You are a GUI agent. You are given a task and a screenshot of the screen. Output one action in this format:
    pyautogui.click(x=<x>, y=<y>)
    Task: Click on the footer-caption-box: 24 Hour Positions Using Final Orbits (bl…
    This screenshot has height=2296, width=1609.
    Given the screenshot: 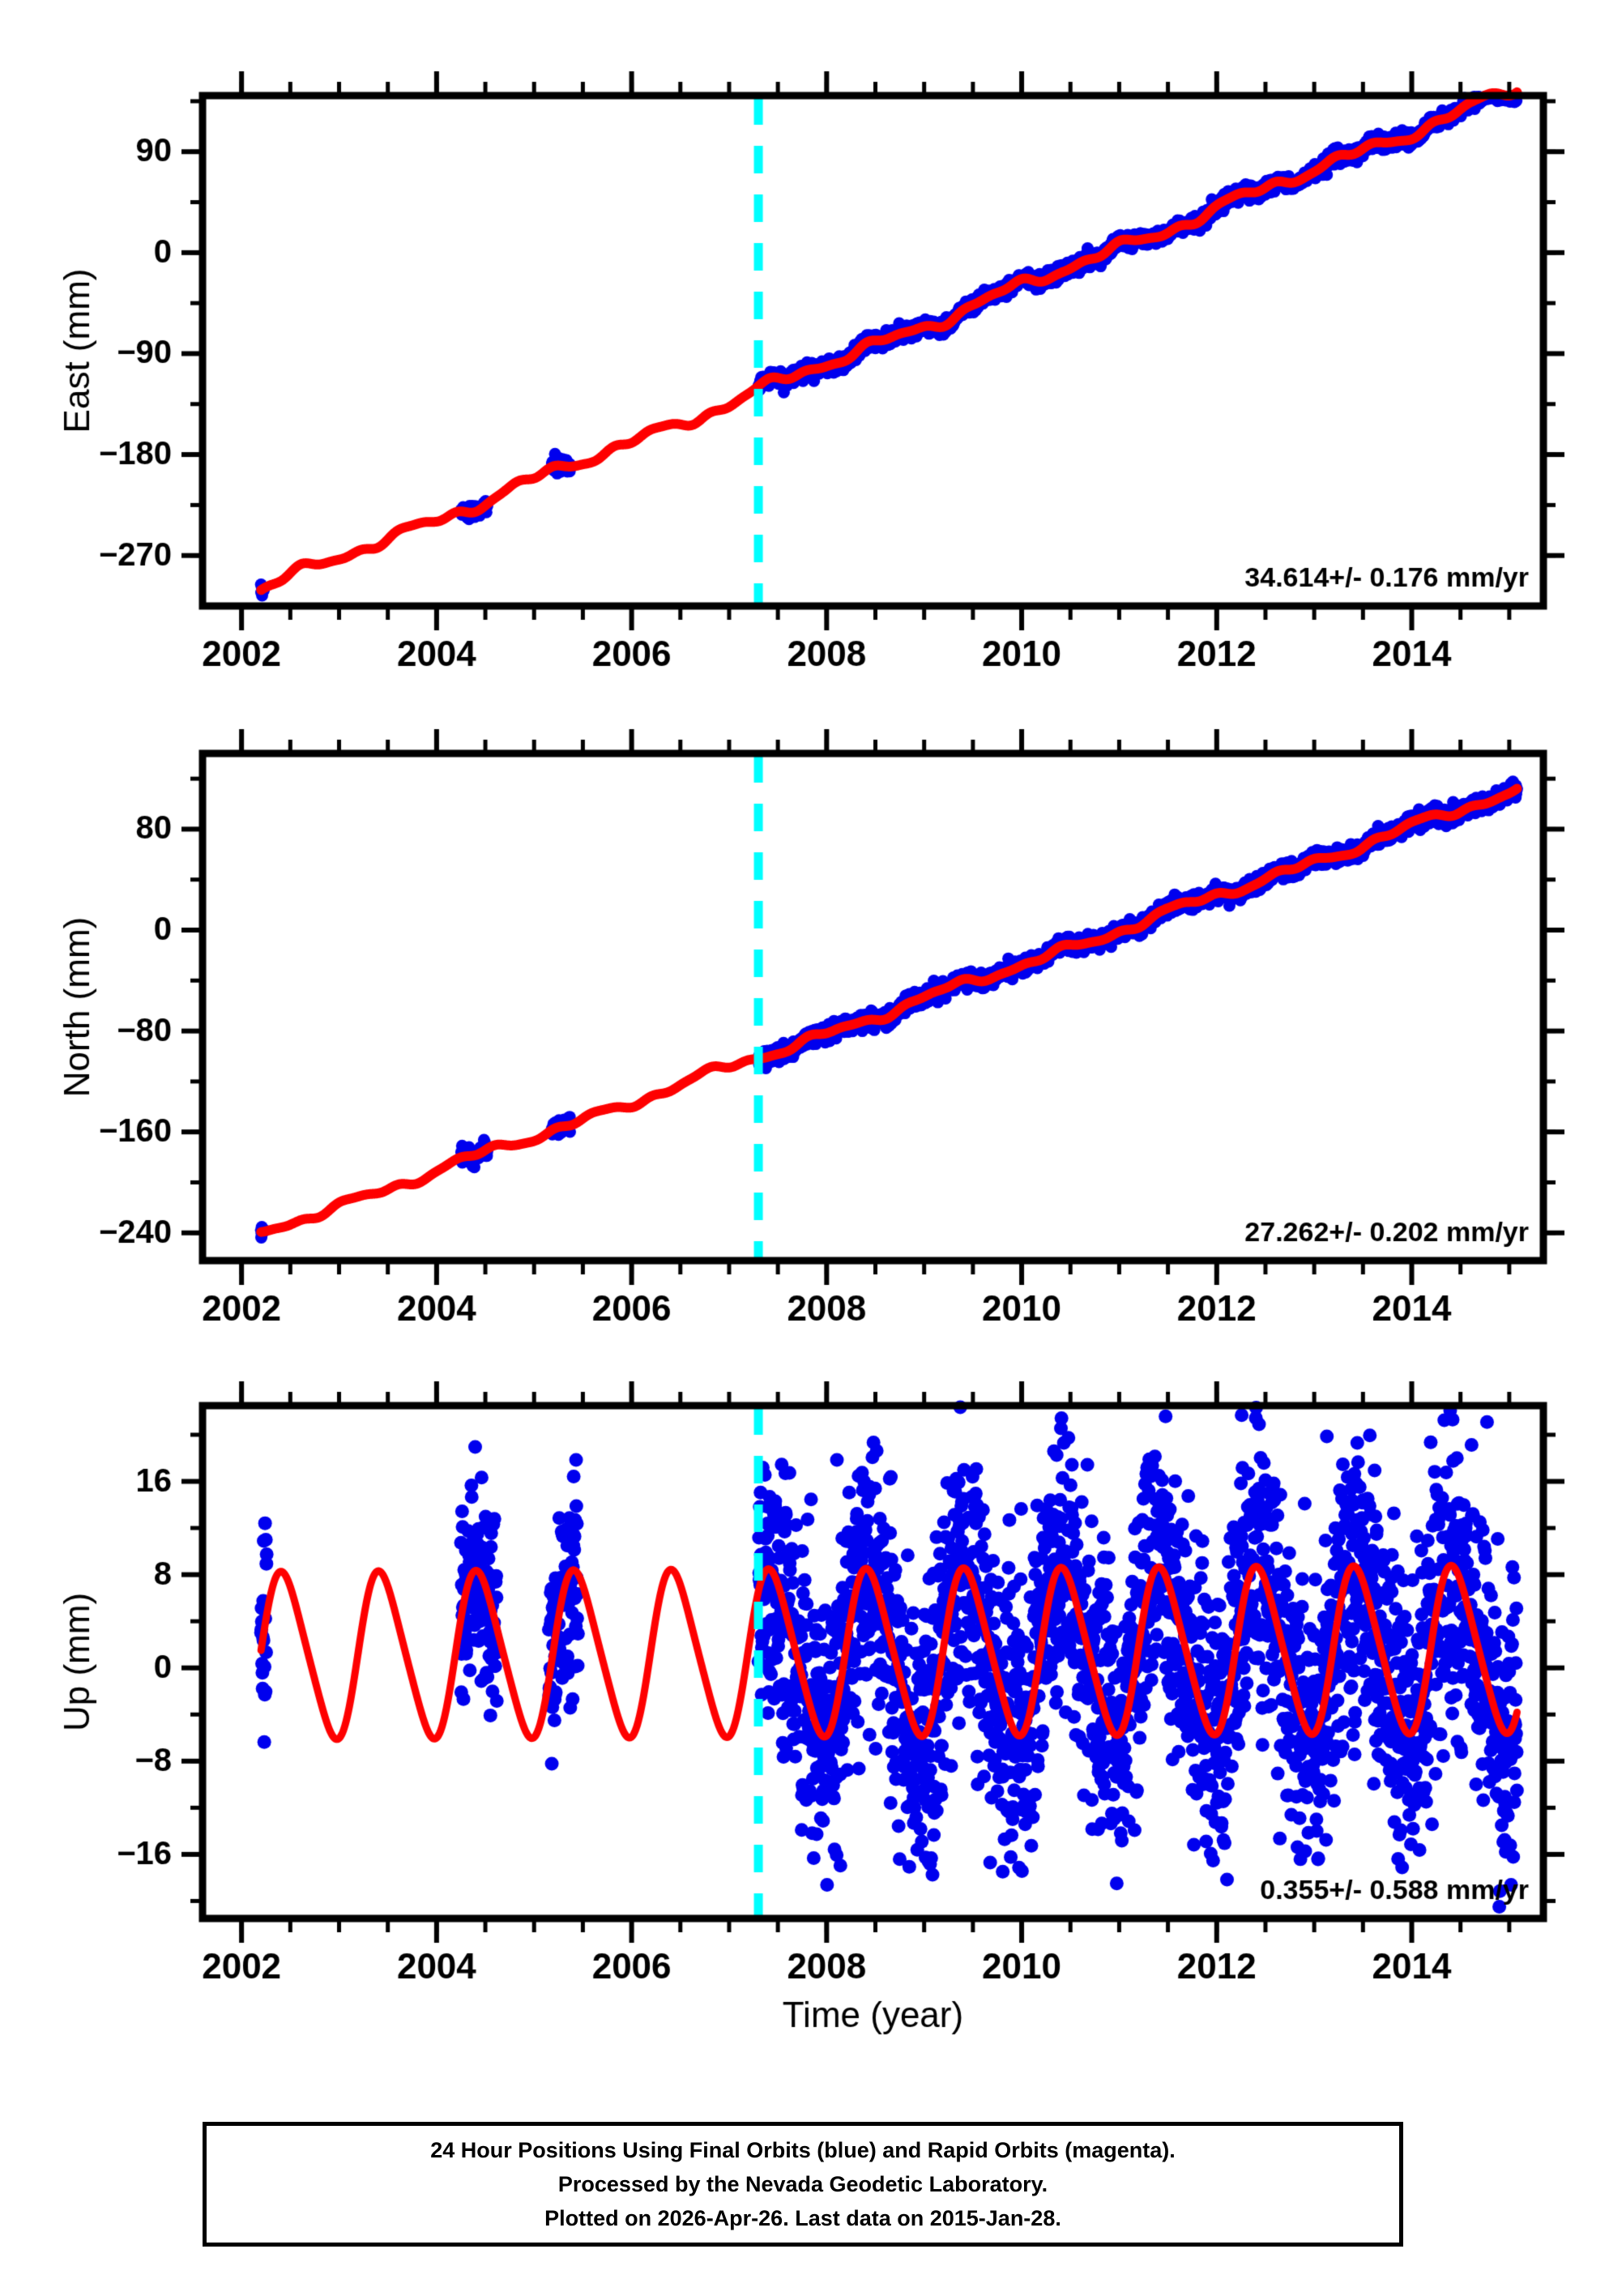 What is the action you would take?
    pyautogui.click(x=803, y=2184)
    